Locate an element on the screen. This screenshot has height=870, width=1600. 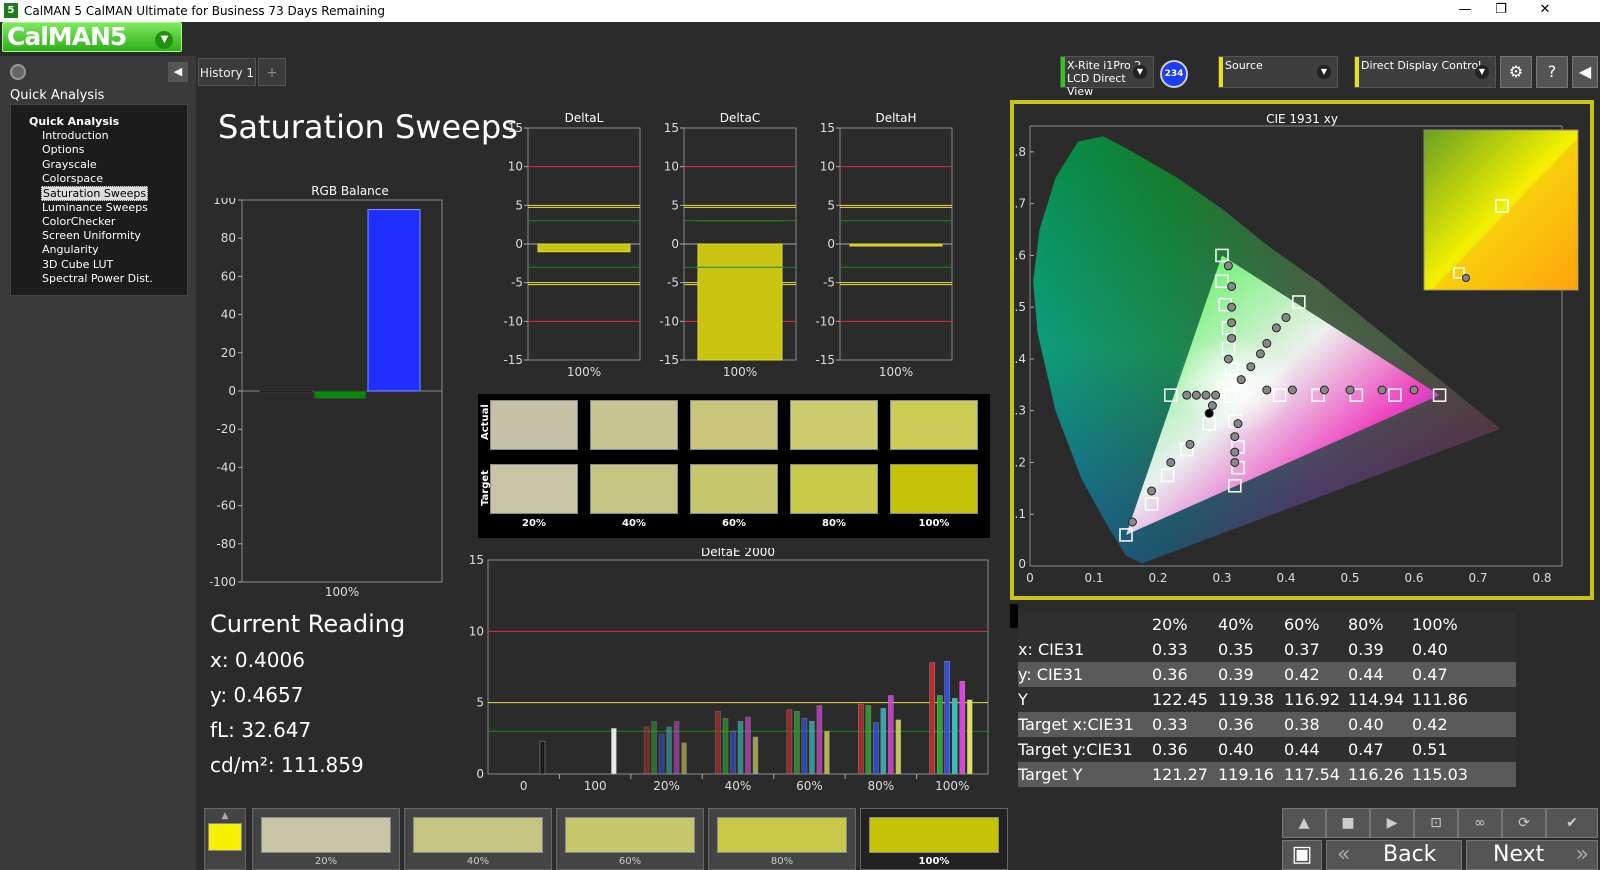
deltae-x-tick: 60% is located at coordinates (809, 786).